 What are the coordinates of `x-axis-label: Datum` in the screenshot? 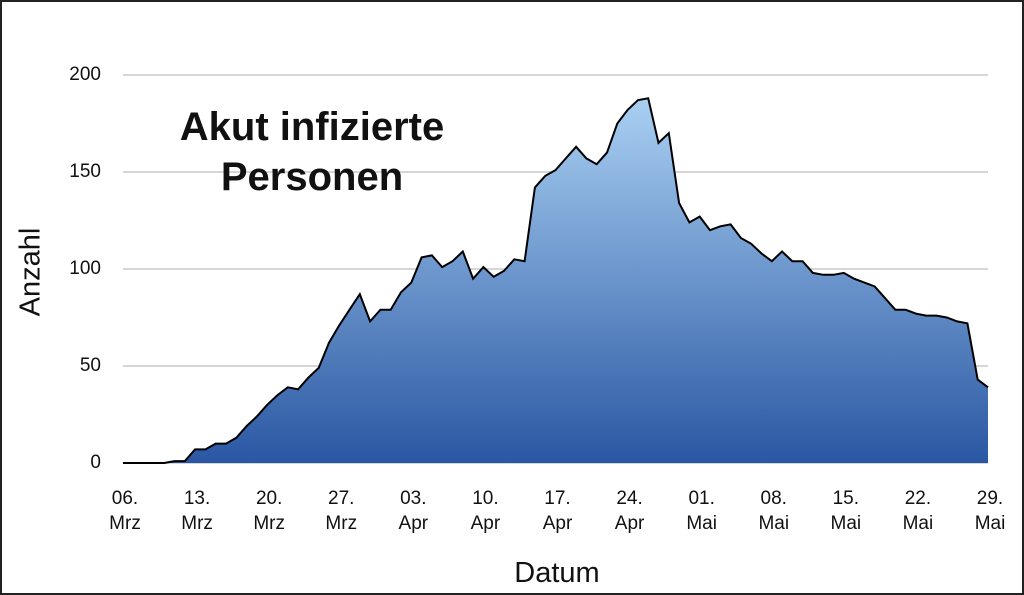 It's located at (557, 573).